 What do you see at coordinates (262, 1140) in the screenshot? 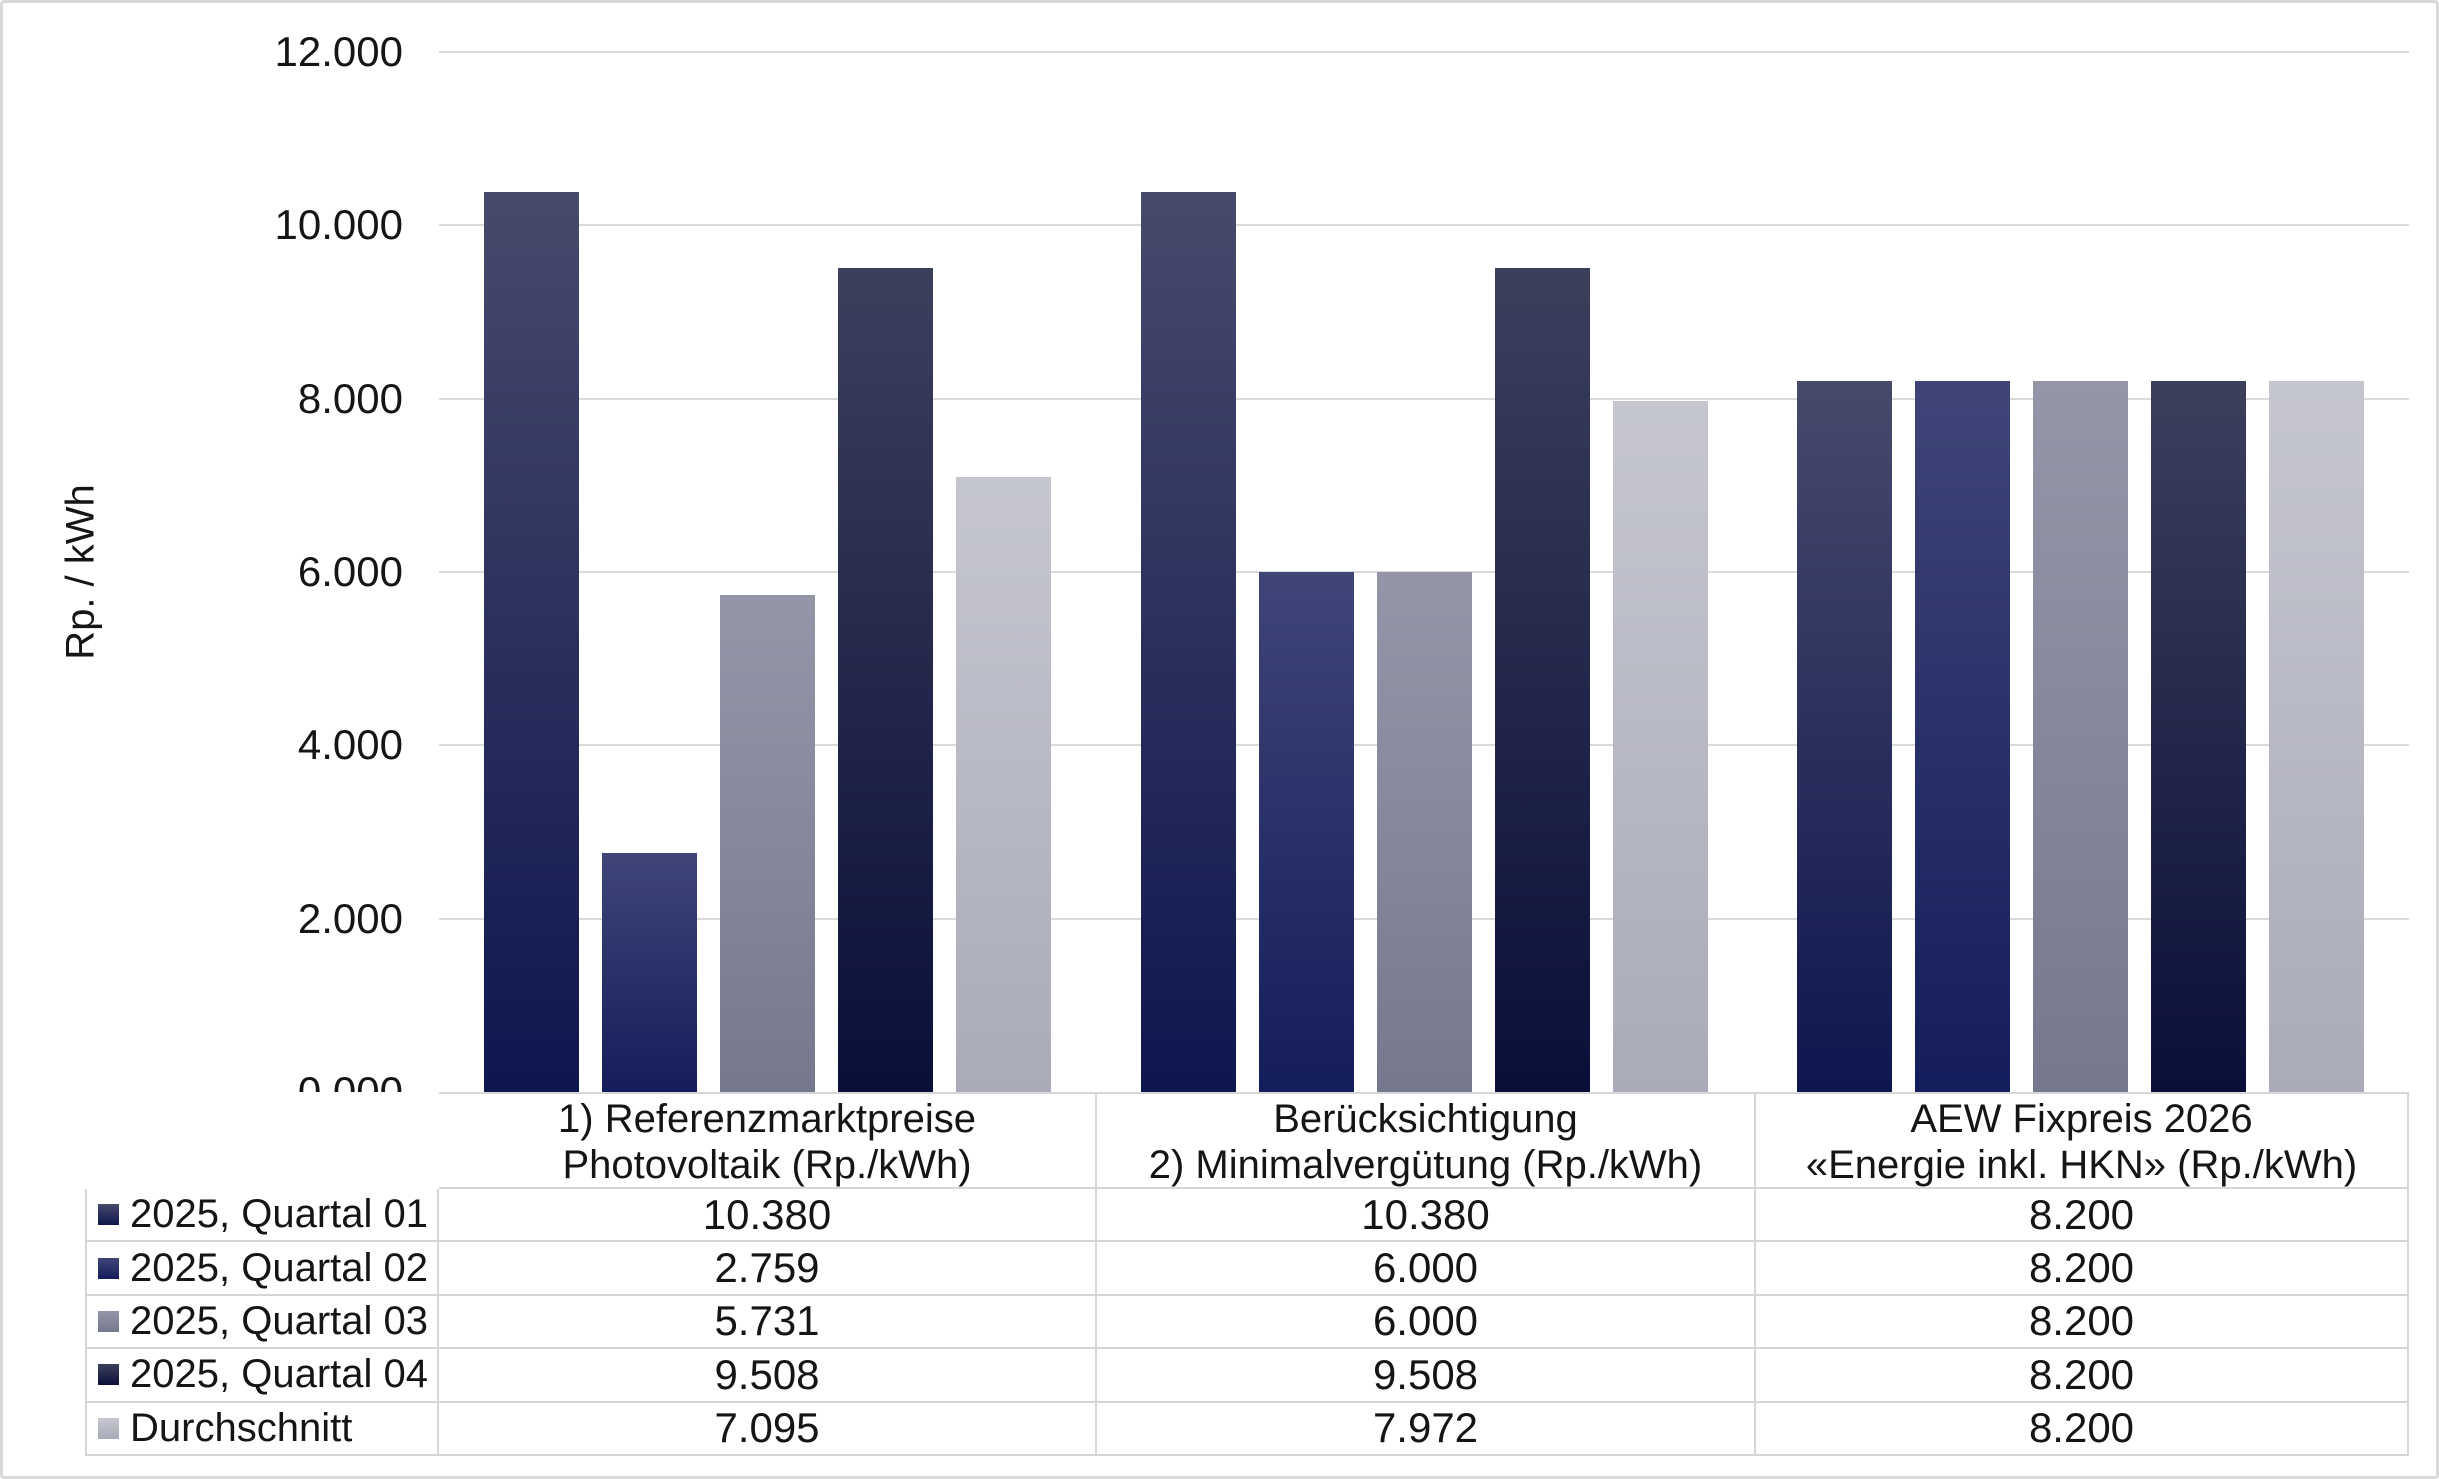
I see `table-corner-cell` at bounding box center [262, 1140].